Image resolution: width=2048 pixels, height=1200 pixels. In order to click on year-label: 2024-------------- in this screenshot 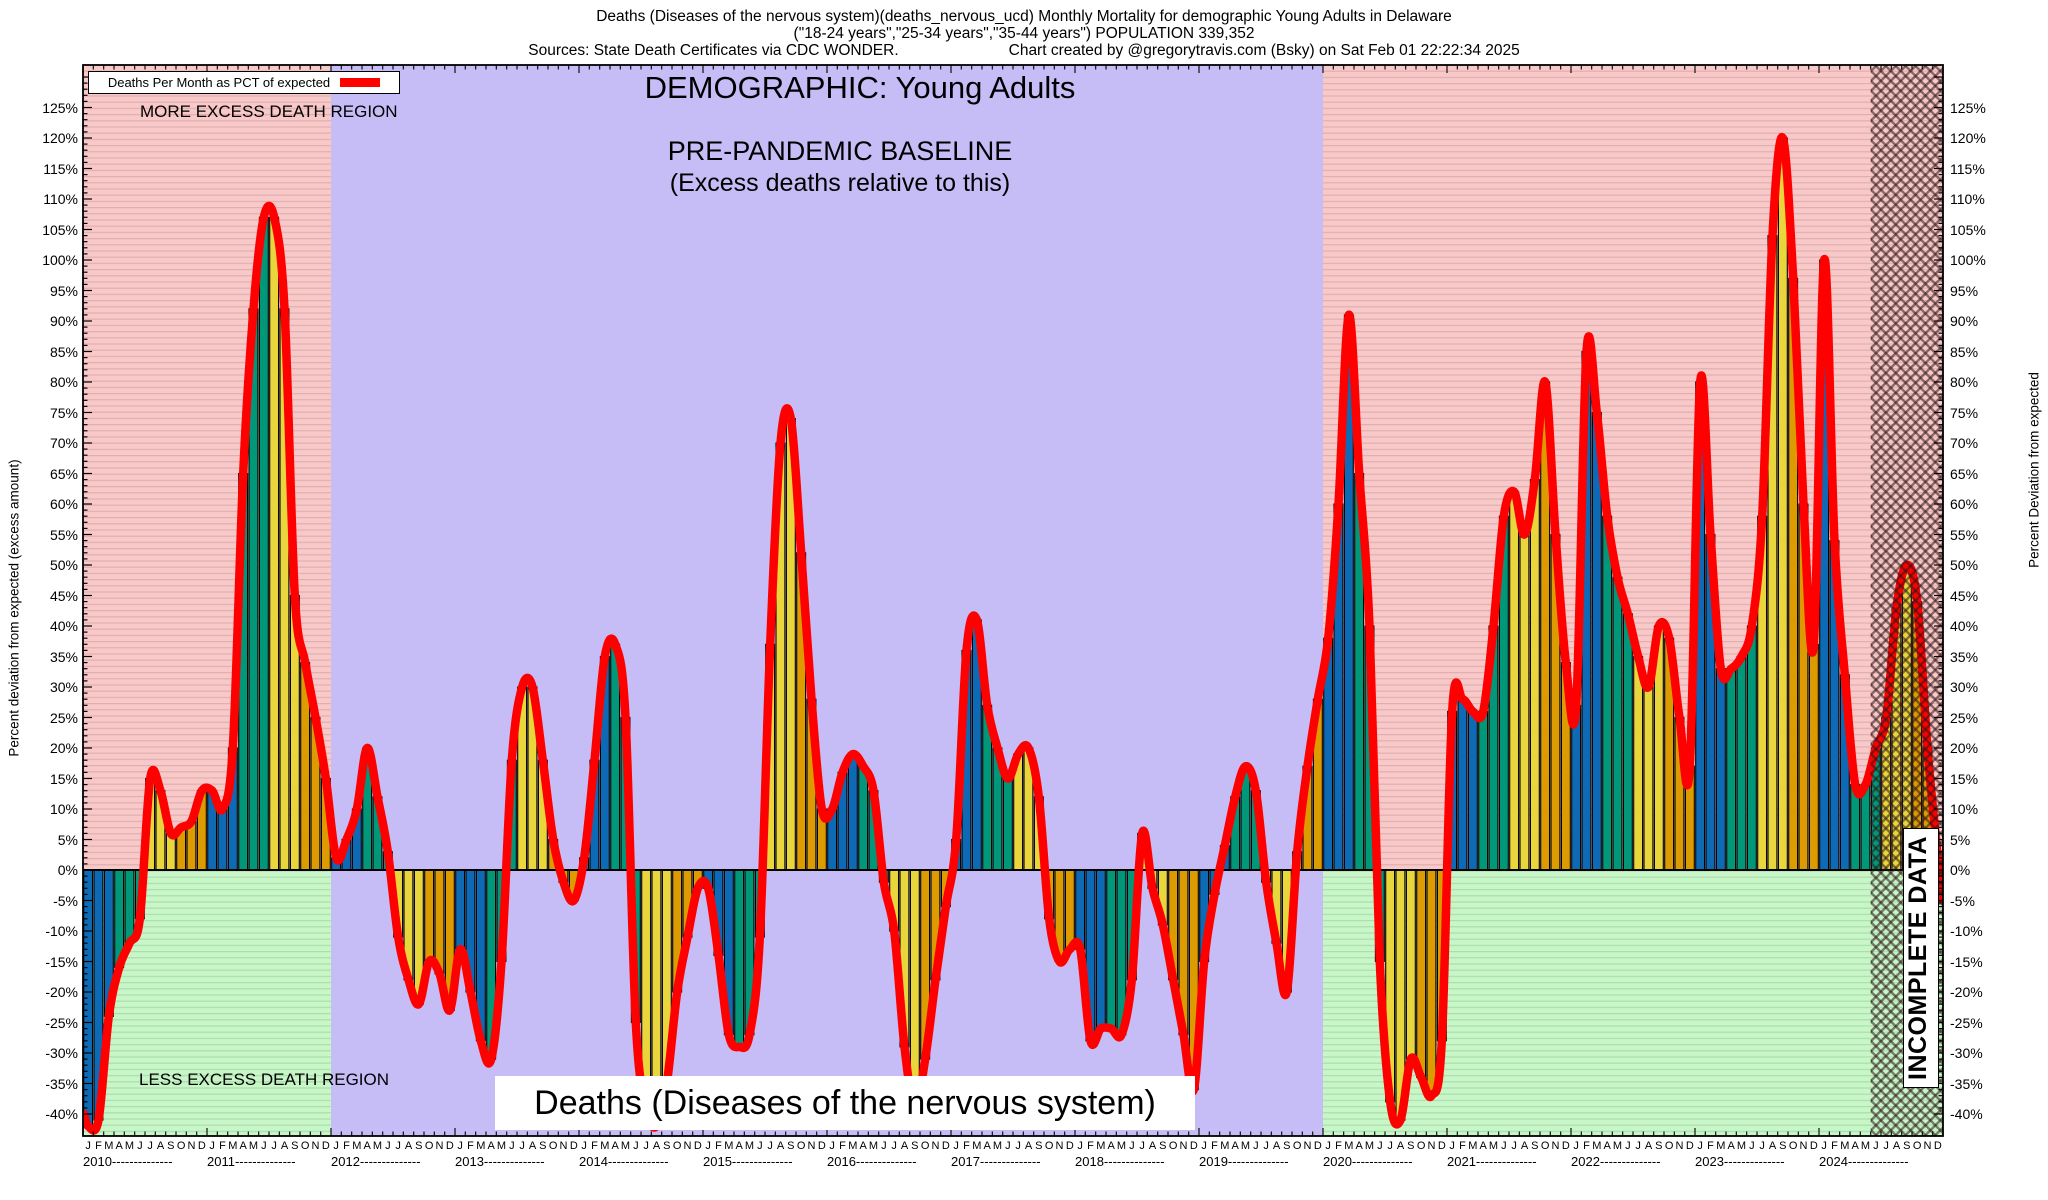, I will do `click(1864, 1161)`.